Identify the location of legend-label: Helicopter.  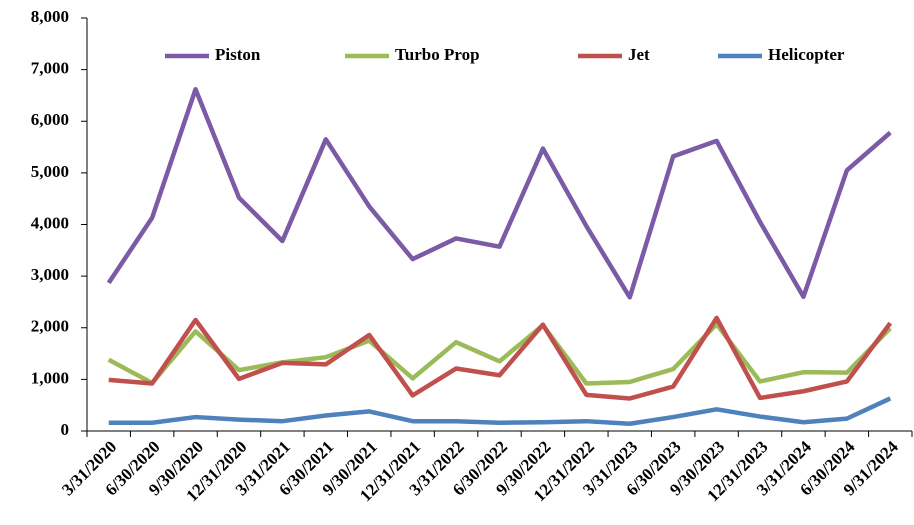
(806, 54).